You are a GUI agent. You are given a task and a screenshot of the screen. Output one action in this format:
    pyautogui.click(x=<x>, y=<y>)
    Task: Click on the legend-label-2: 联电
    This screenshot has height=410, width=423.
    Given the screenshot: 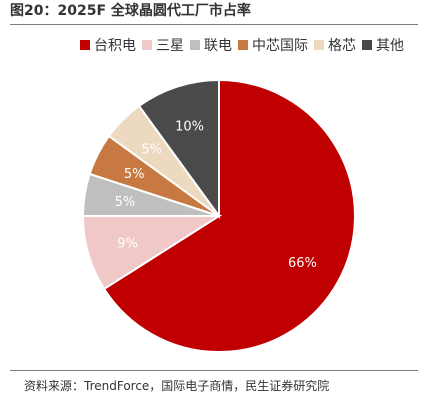 What is the action you would take?
    pyautogui.click(x=218, y=46)
    